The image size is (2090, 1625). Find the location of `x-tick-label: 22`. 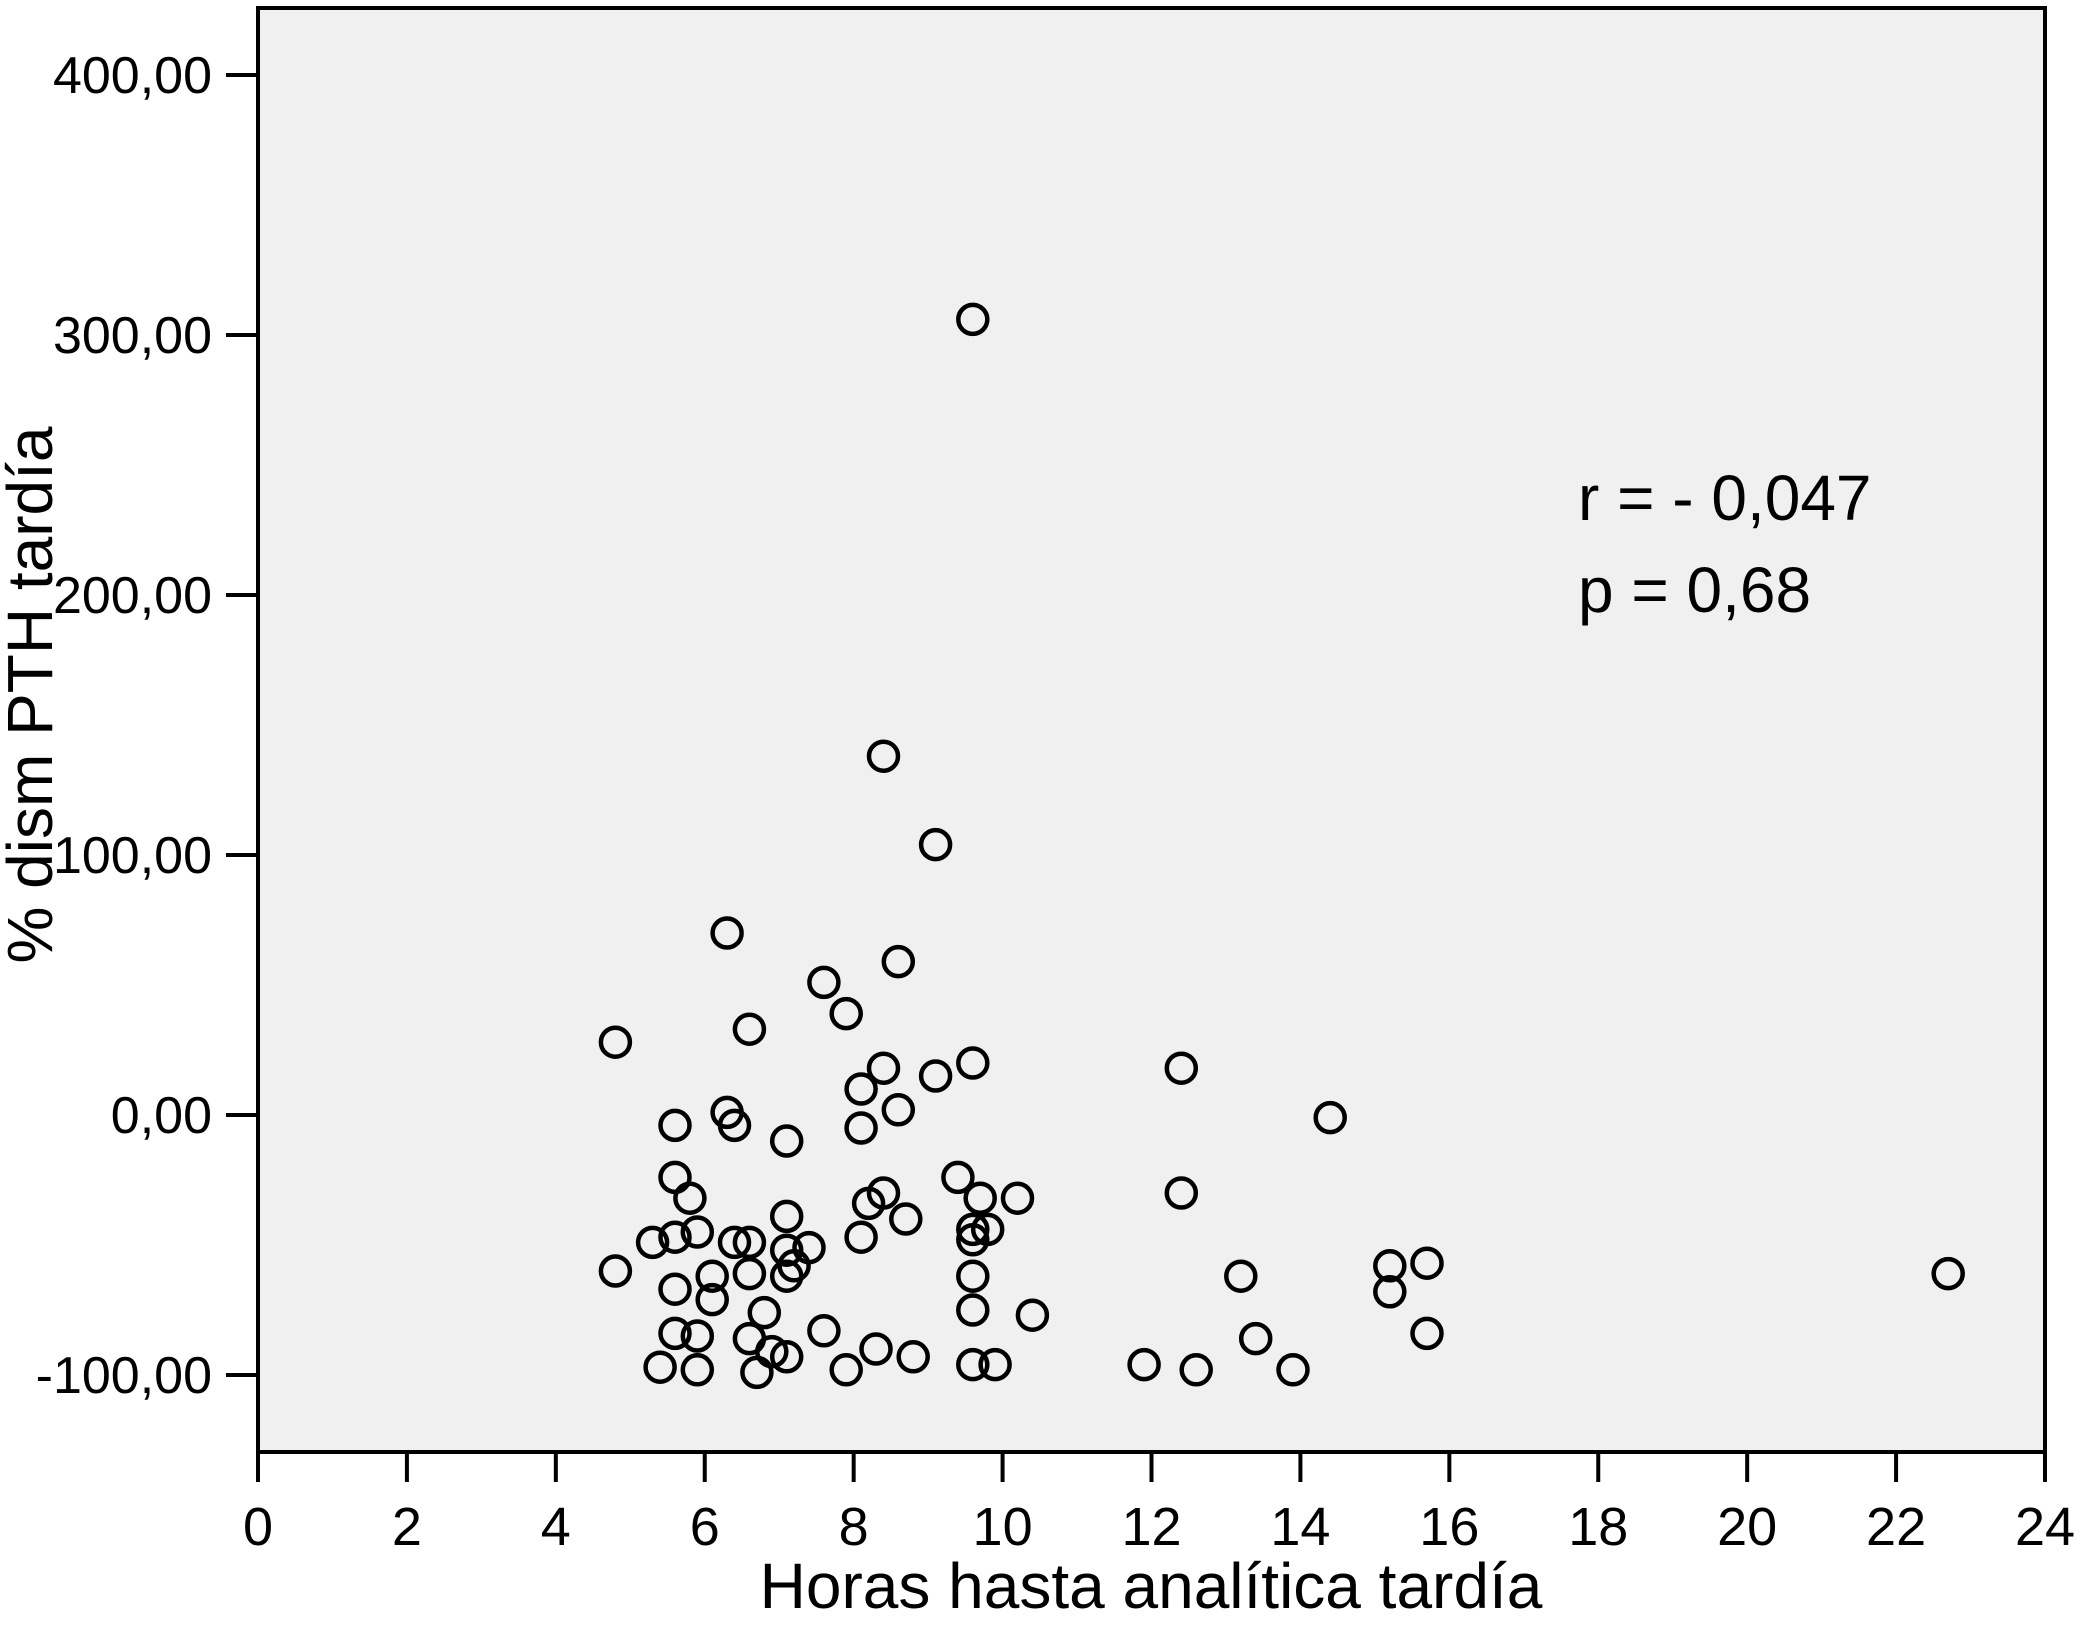

x-tick-label: 22 is located at coordinates (1896, 1527).